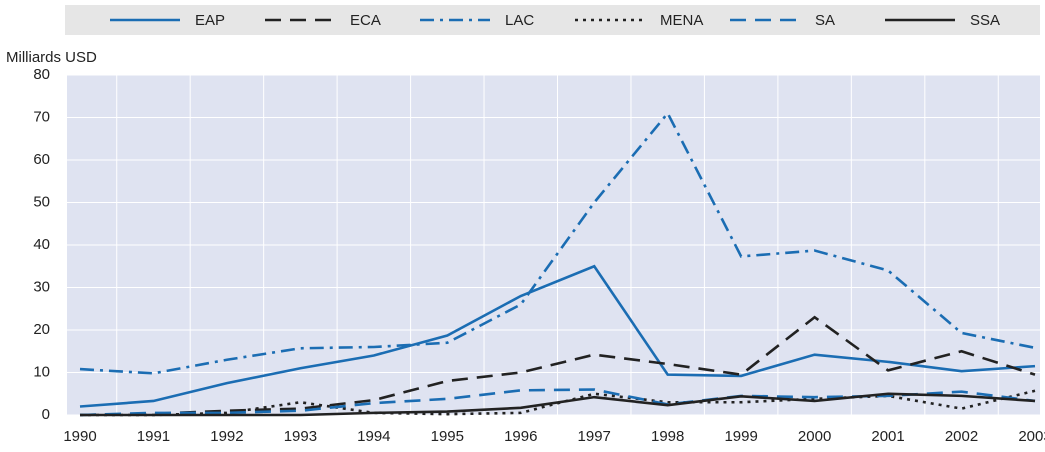 The width and height of the screenshot is (1045, 452). Describe the element at coordinates (46, 414) in the screenshot. I see `y-tick-label: 0` at that location.